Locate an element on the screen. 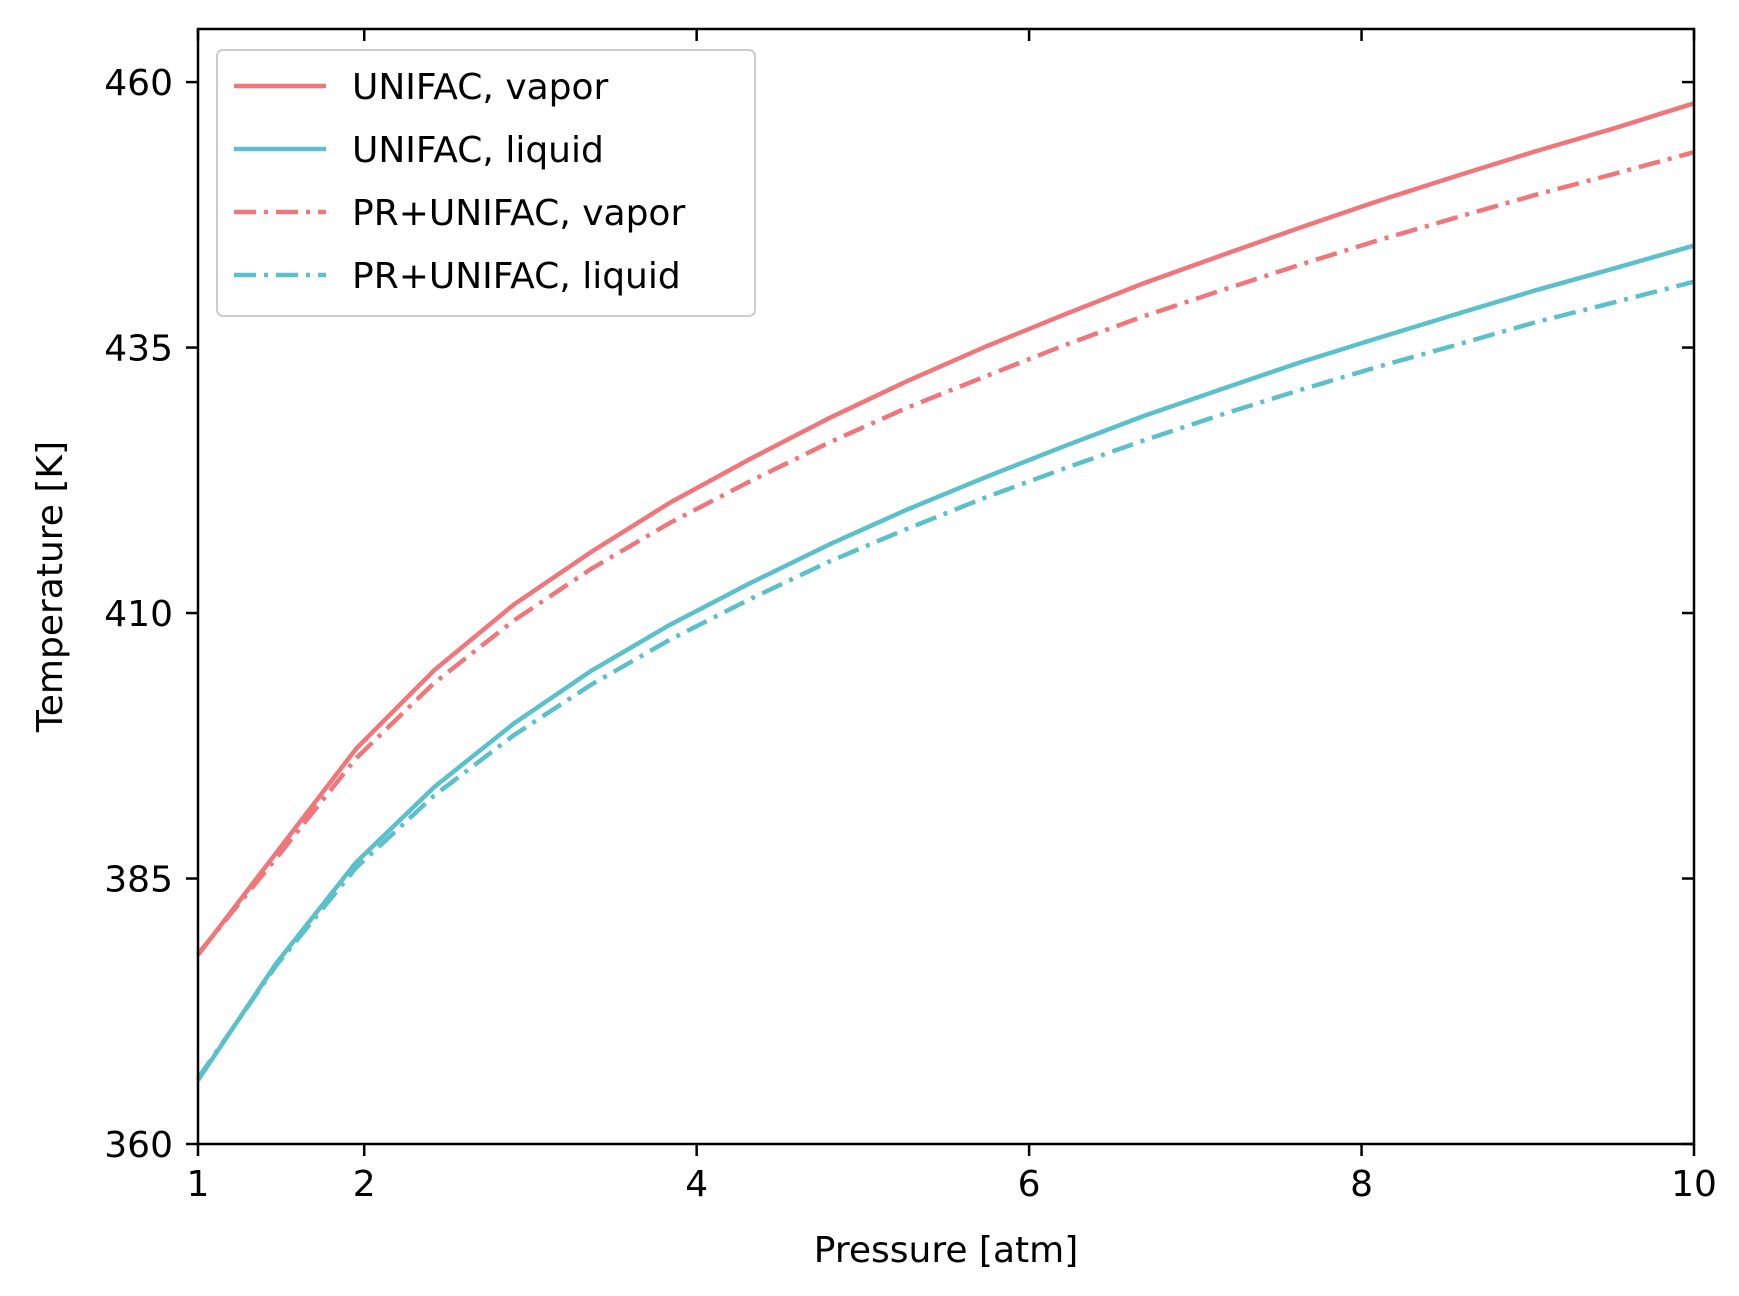 The height and width of the screenshot is (1296, 1739). x-tick-label: 8 is located at coordinates (1361, 1184).